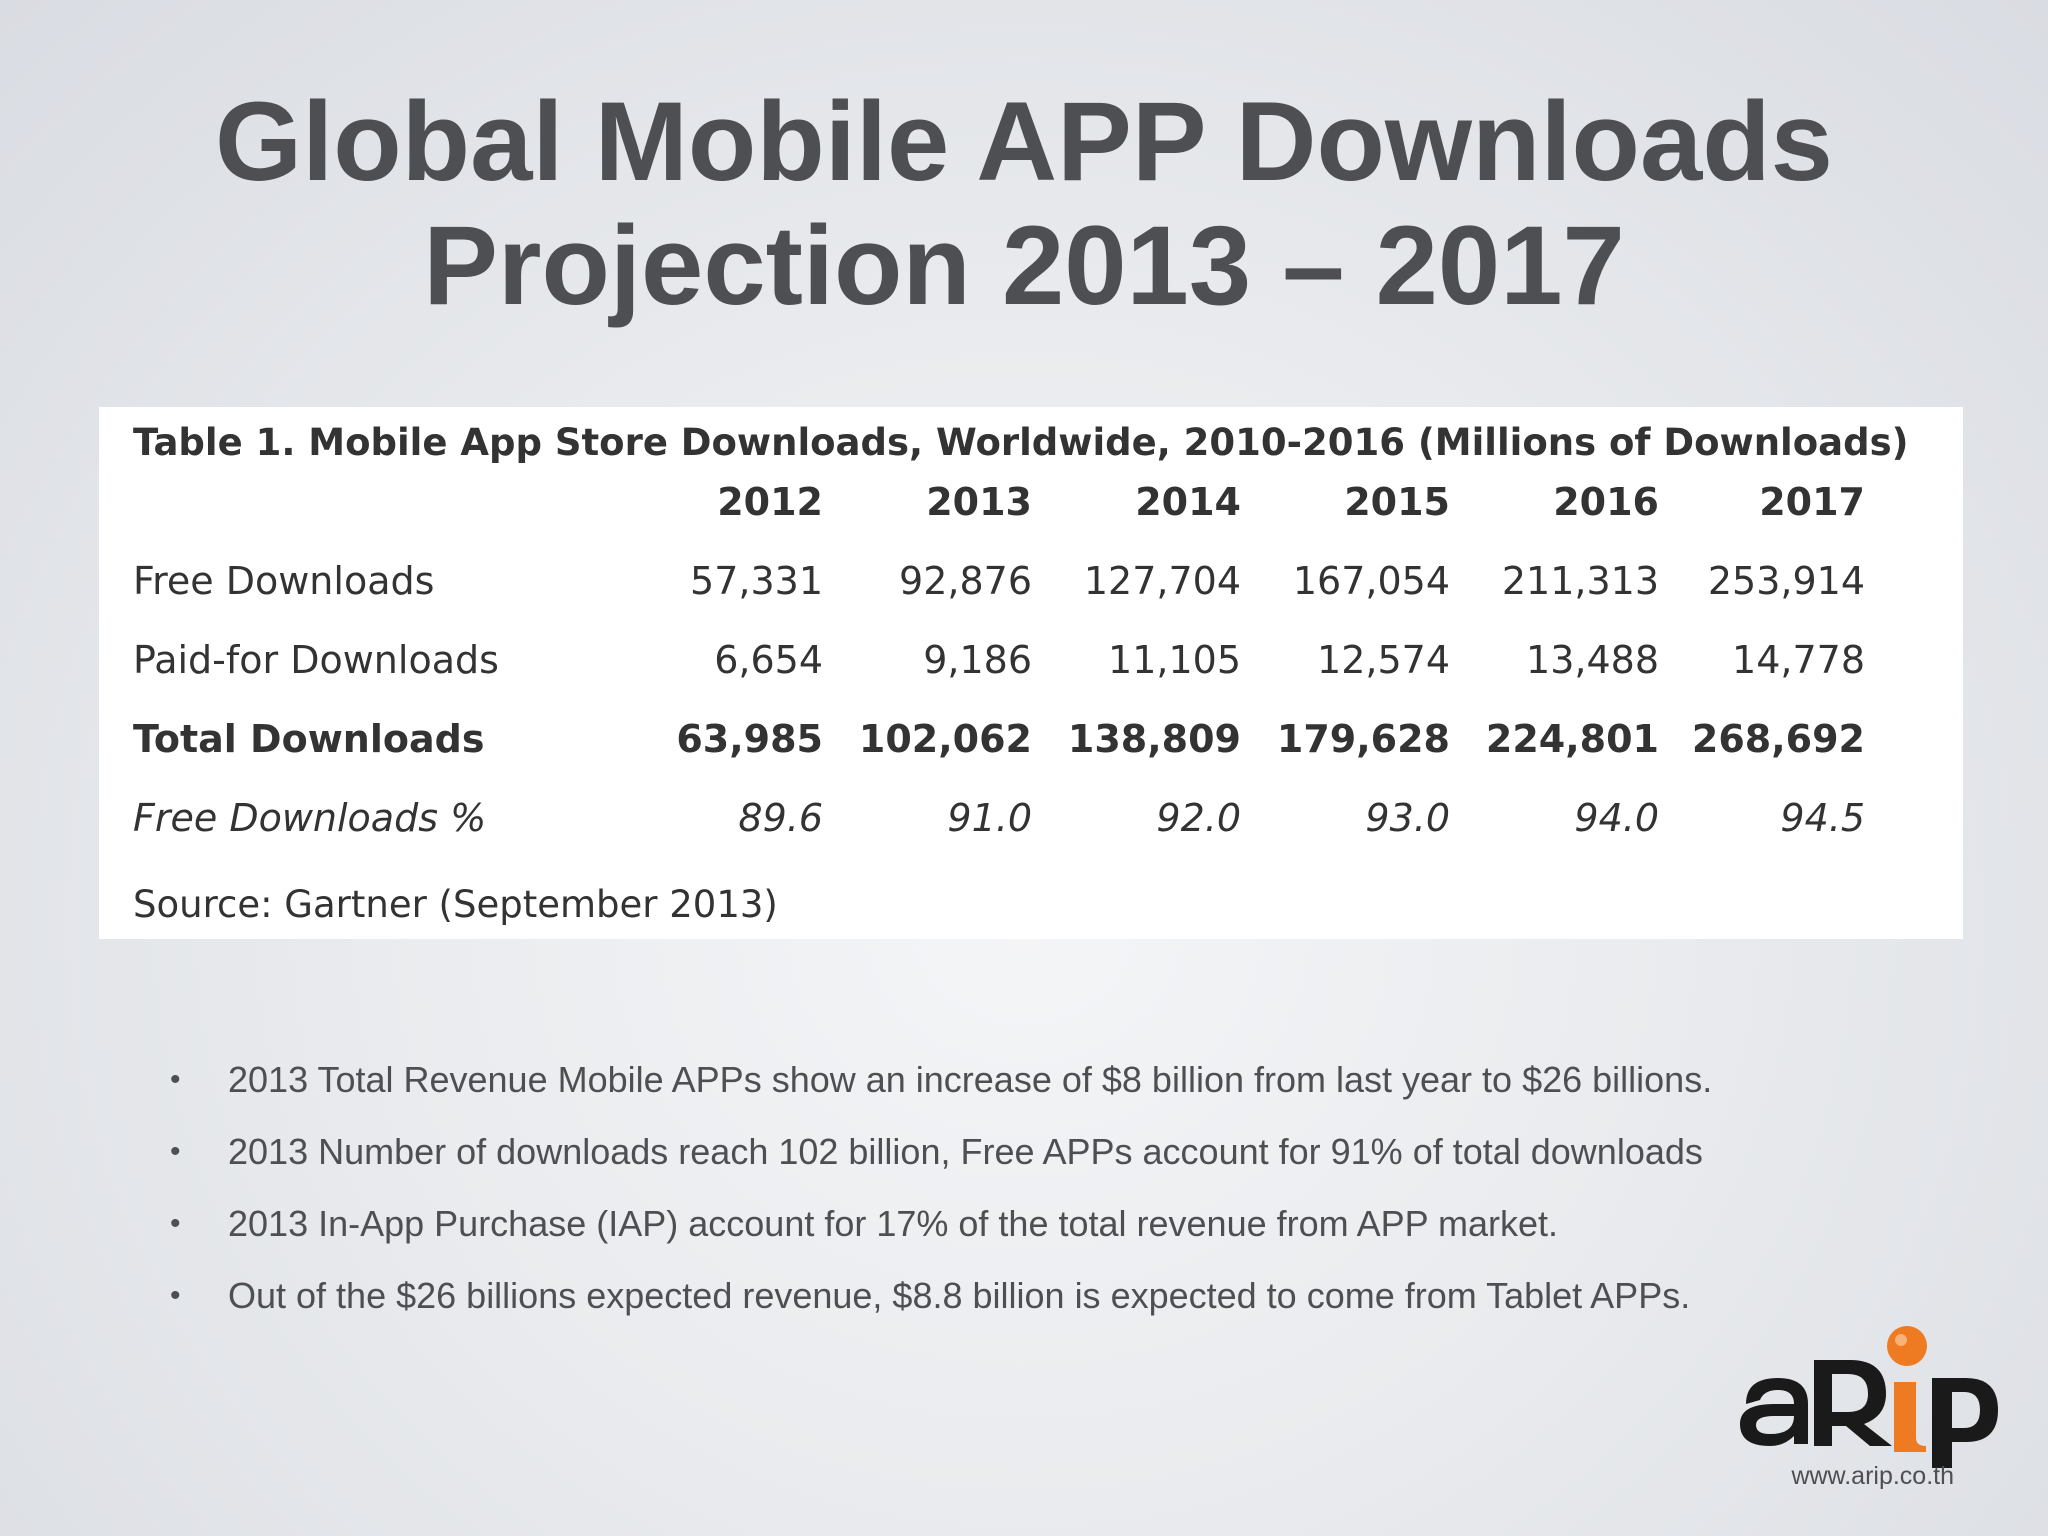  I want to click on arip-logo, so click(1865, 1392).